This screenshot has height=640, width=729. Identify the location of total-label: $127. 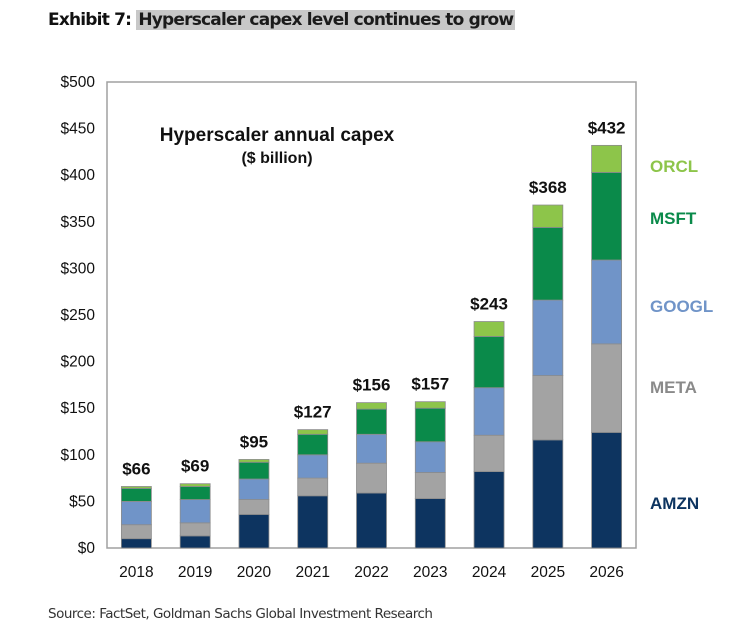
(313, 412).